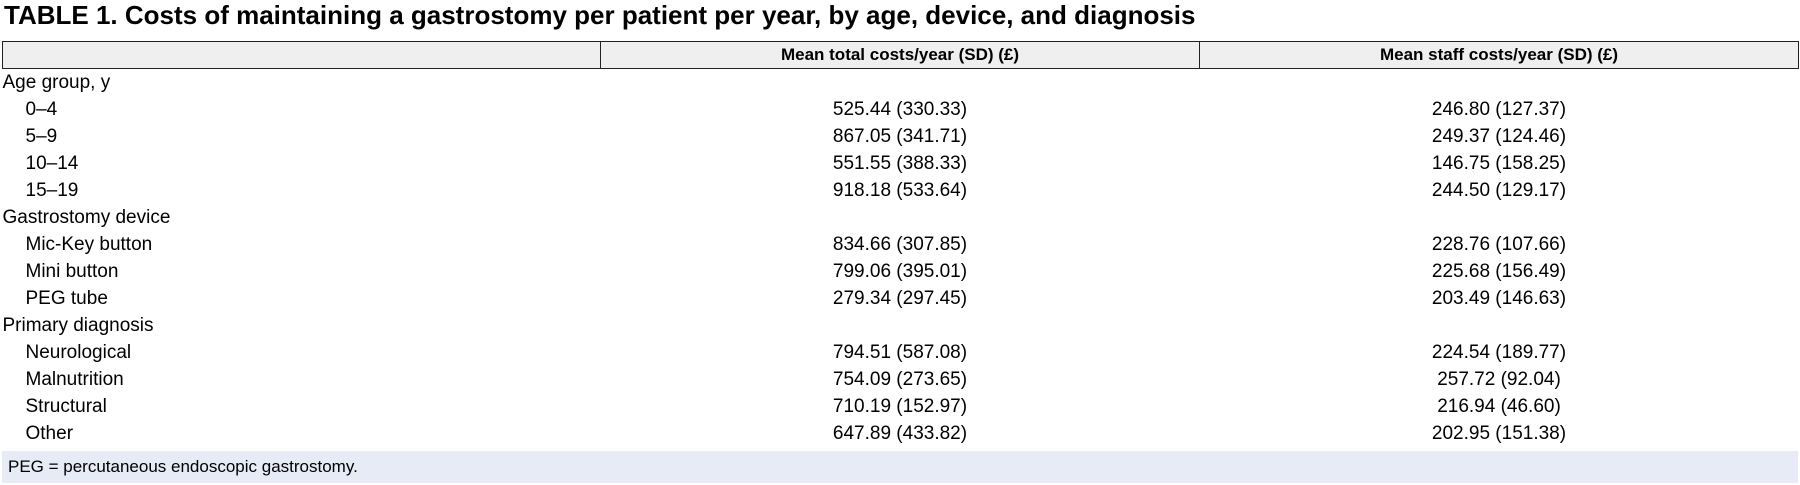 This screenshot has width=1800, height=485. I want to click on cost-cell: 754.09 (273.65), so click(900, 379).